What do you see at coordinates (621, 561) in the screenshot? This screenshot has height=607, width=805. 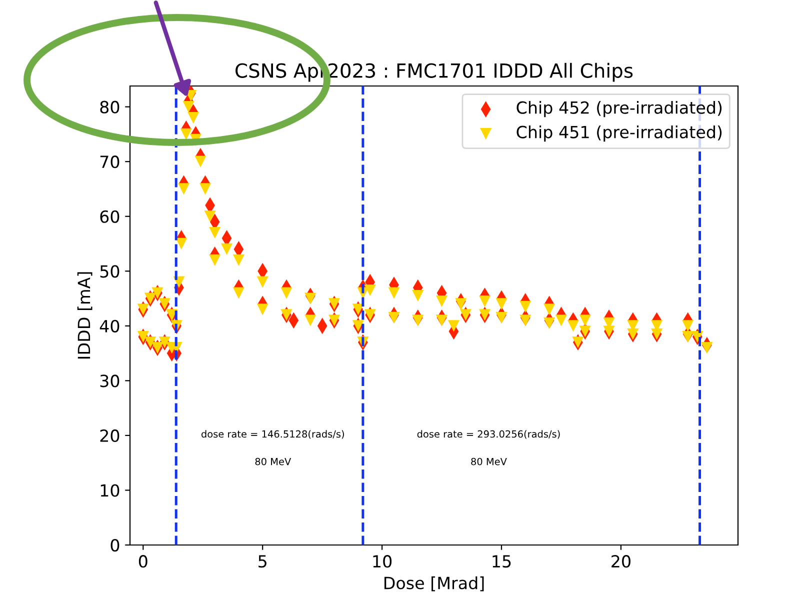 I see `x-tick-label: 20` at bounding box center [621, 561].